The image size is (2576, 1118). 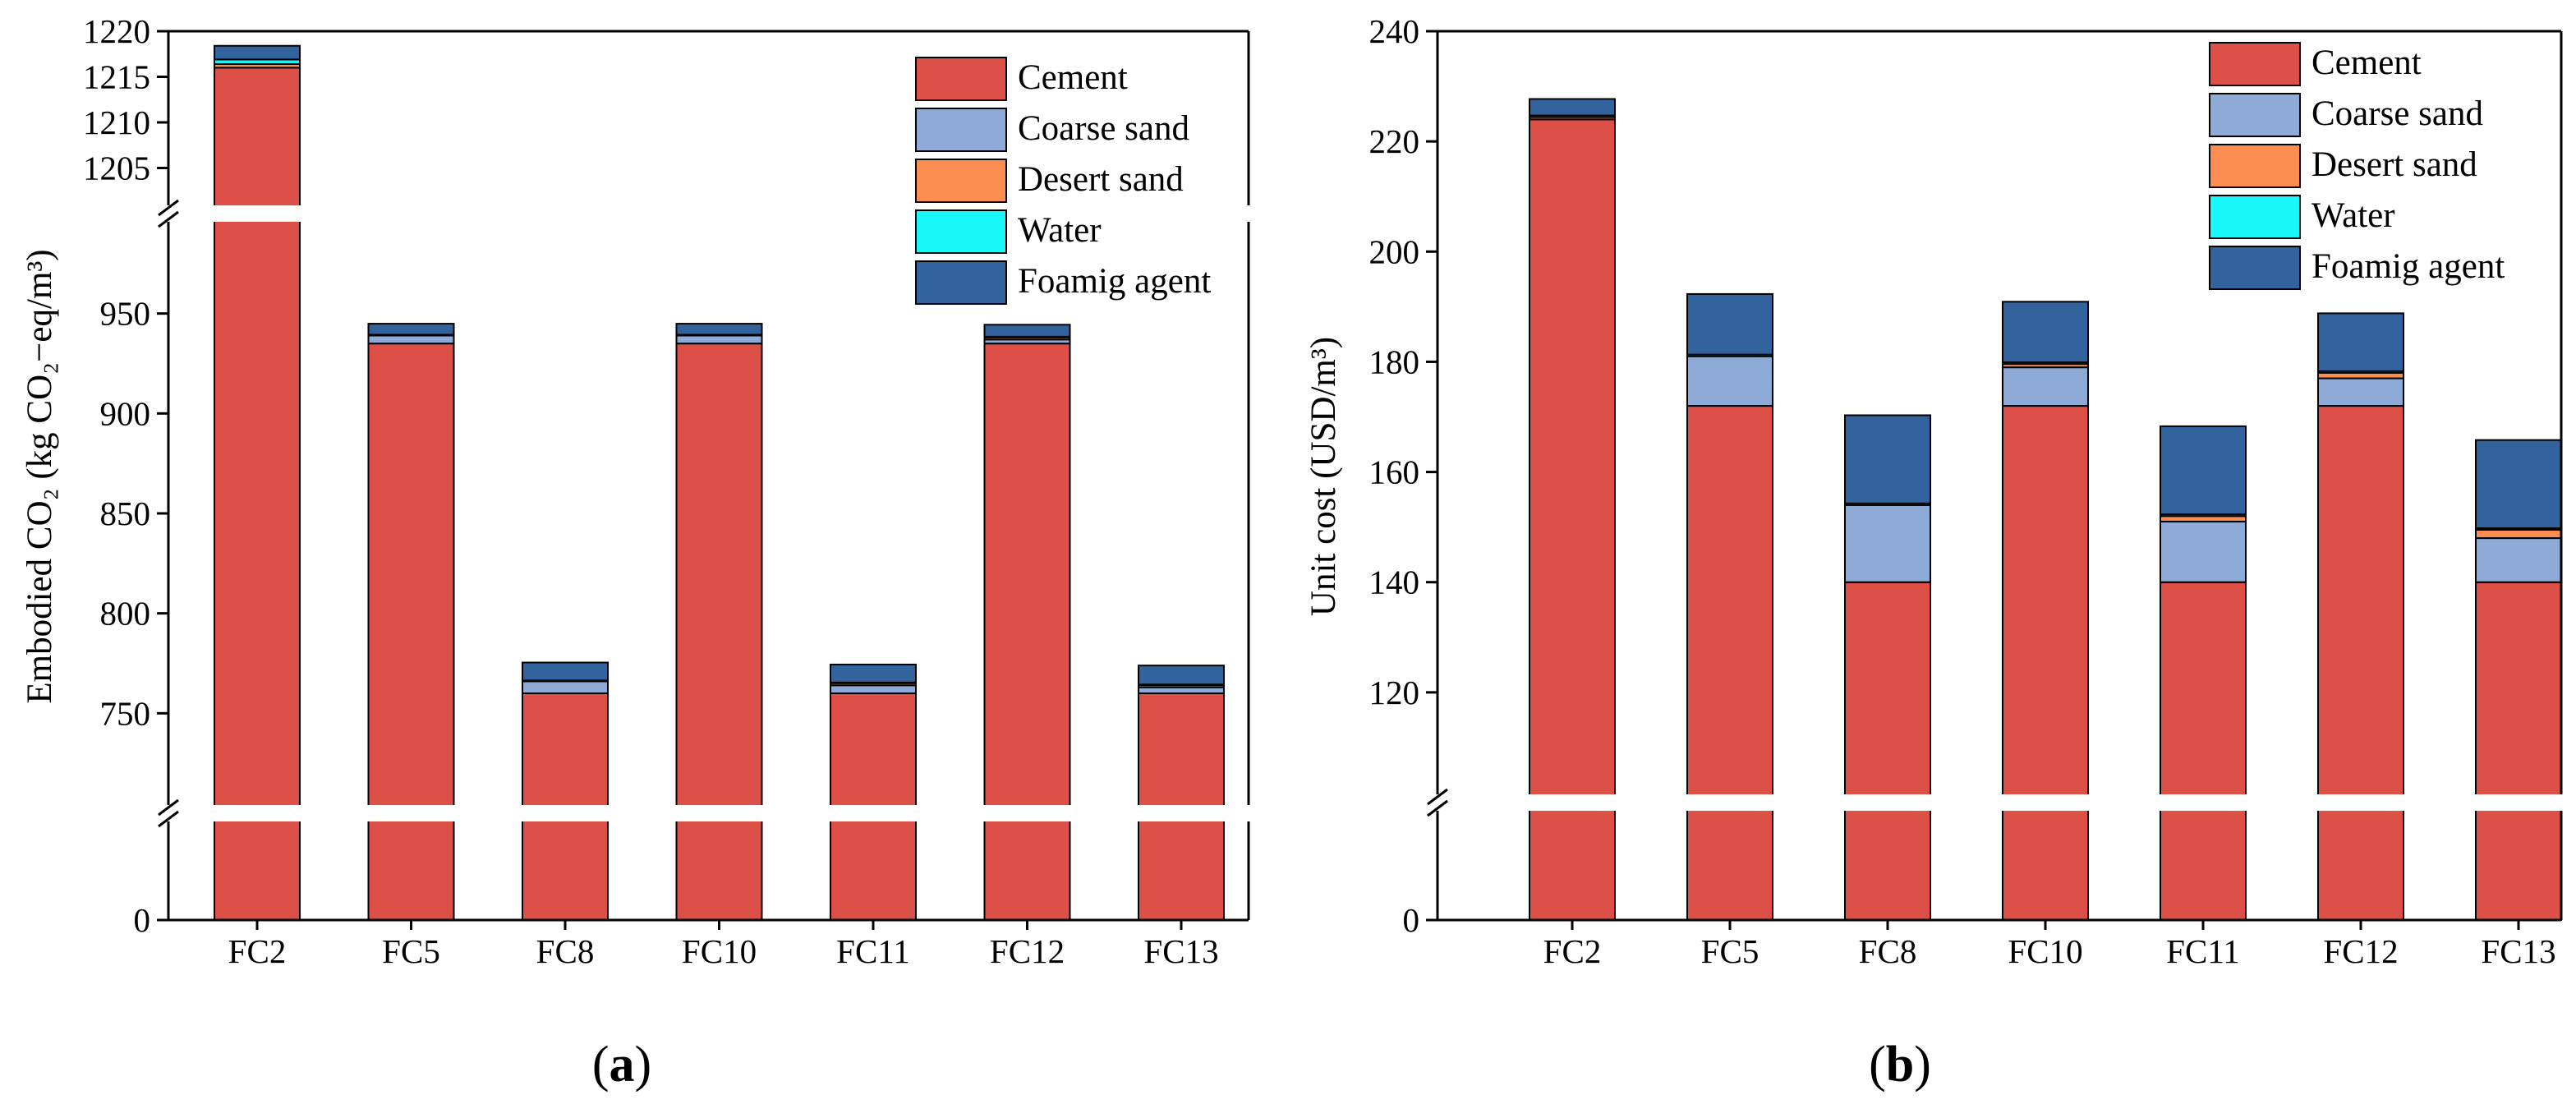 I want to click on legend-swatch-water, so click(x=961, y=231).